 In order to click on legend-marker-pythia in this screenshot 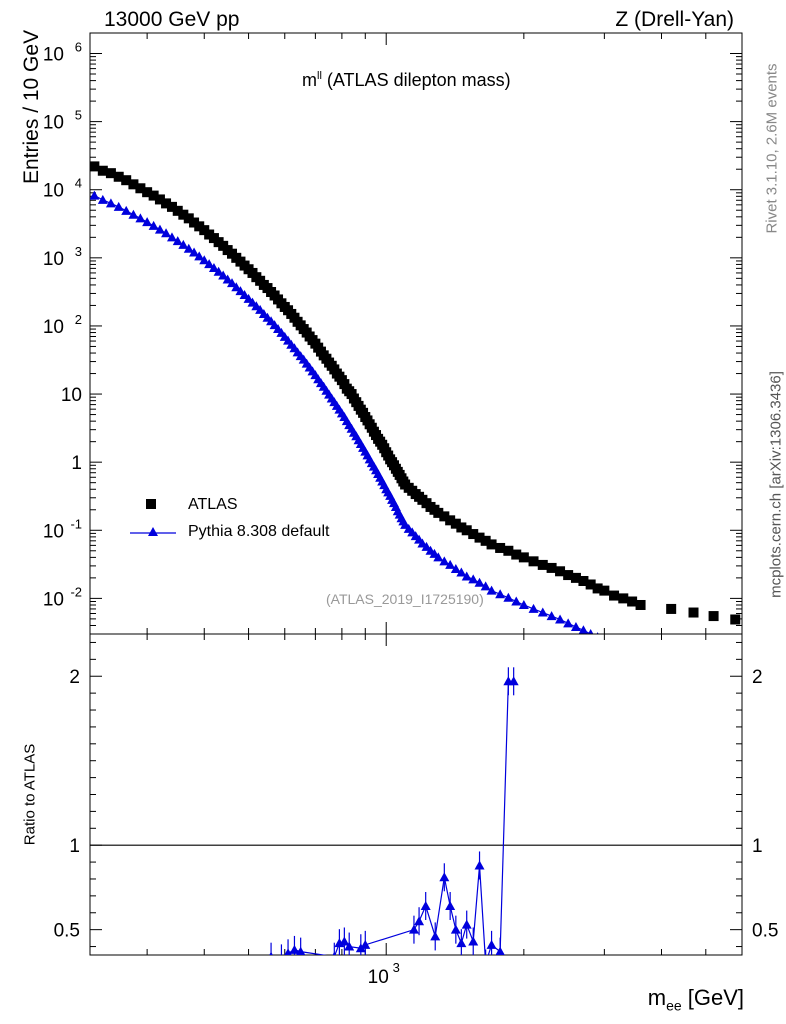, I will do `click(153, 531)`.